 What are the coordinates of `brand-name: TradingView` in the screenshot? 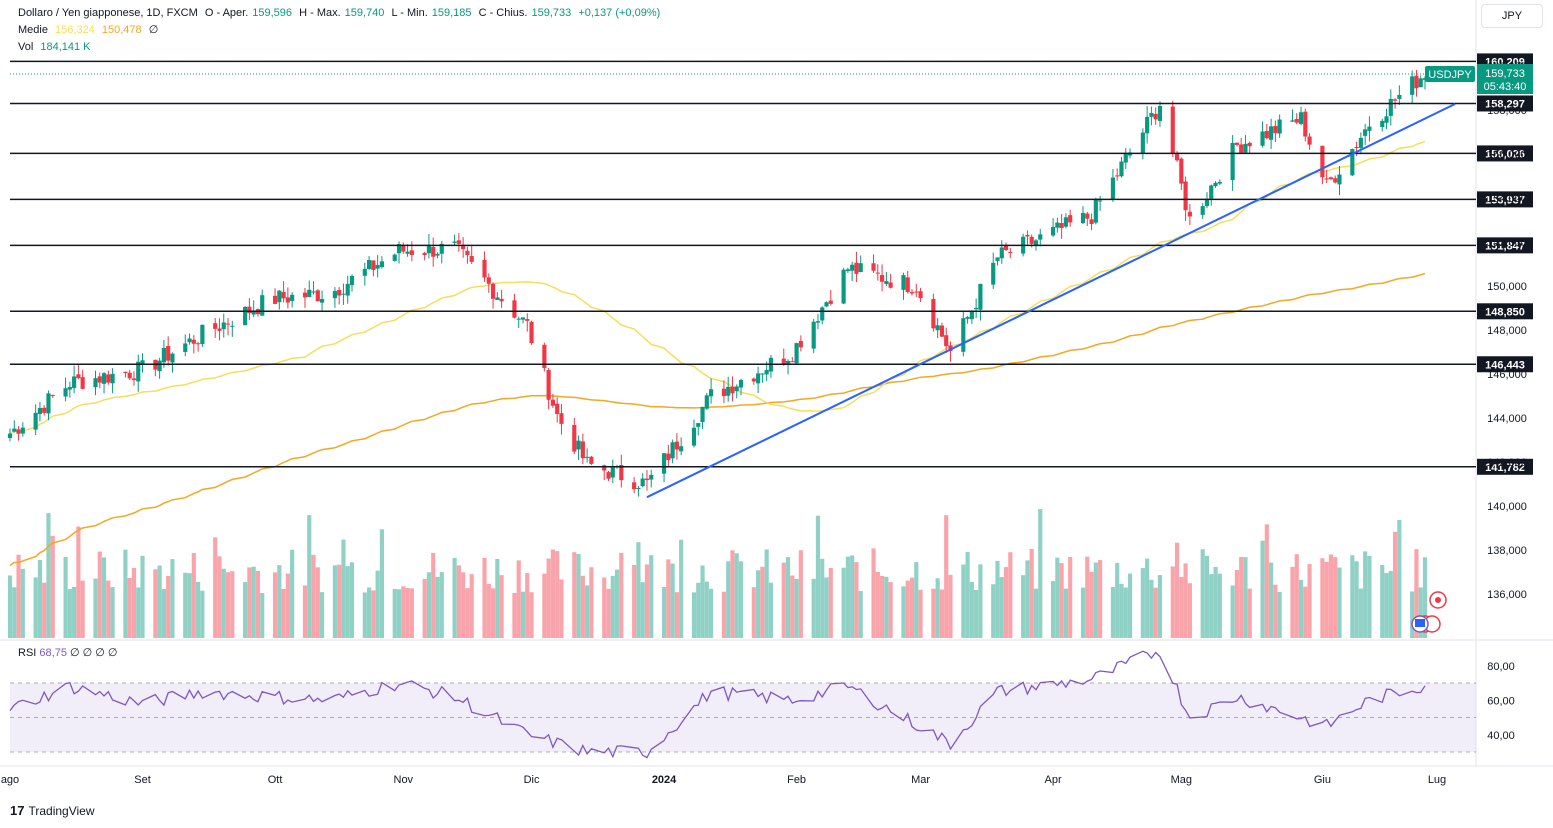 It's located at (61, 810).